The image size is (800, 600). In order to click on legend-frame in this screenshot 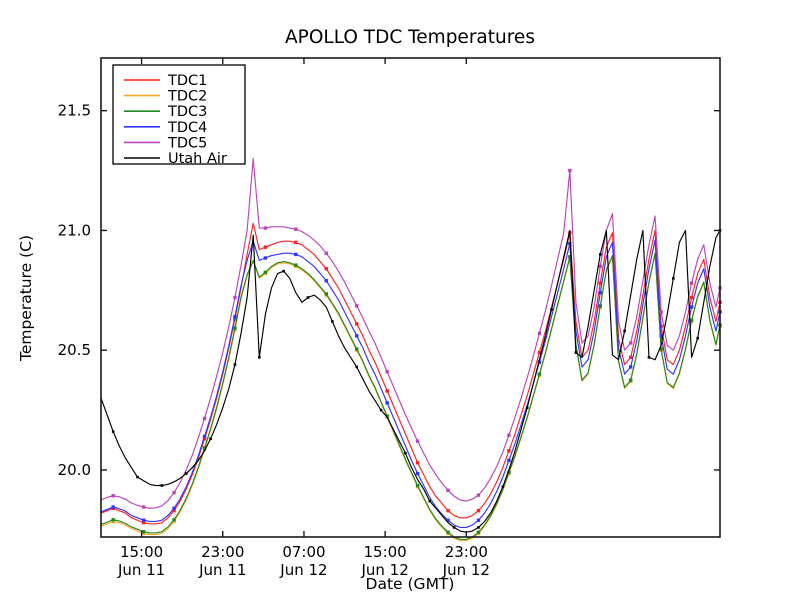, I will do `click(179, 114)`.